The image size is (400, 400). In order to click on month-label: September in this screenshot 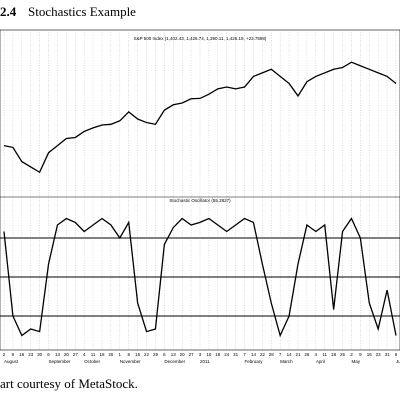, I will do `click(60, 361)`.